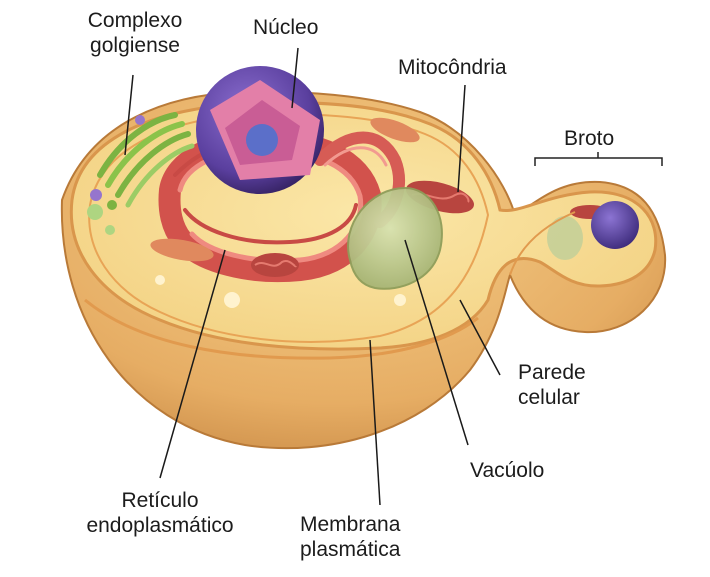 Image resolution: width=710 pixels, height=577 pixels. What do you see at coordinates (135, 45) in the screenshot?
I see `label-golgi-line-2: golgiense` at bounding box center [135, 45].